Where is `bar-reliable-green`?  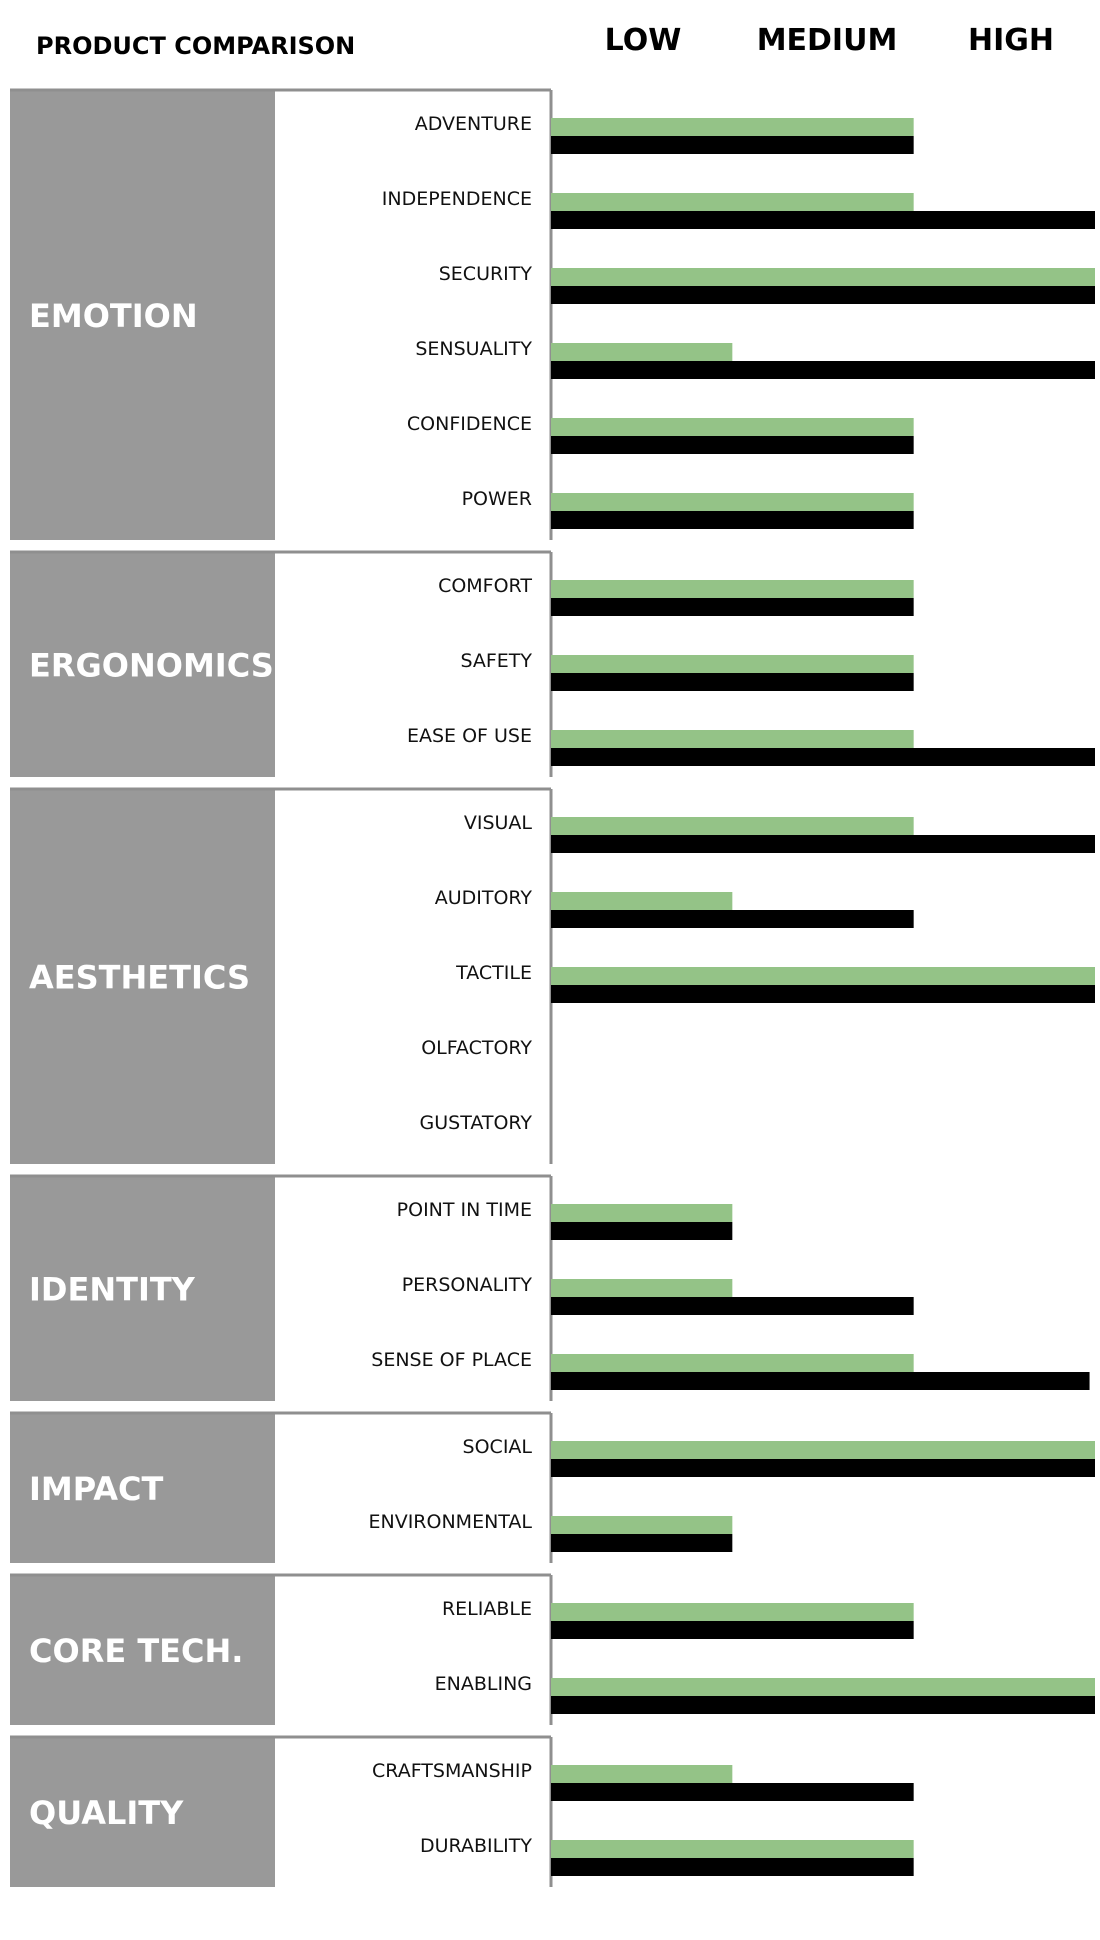 bar-reliable-green is located at coordinates (732, 1612).